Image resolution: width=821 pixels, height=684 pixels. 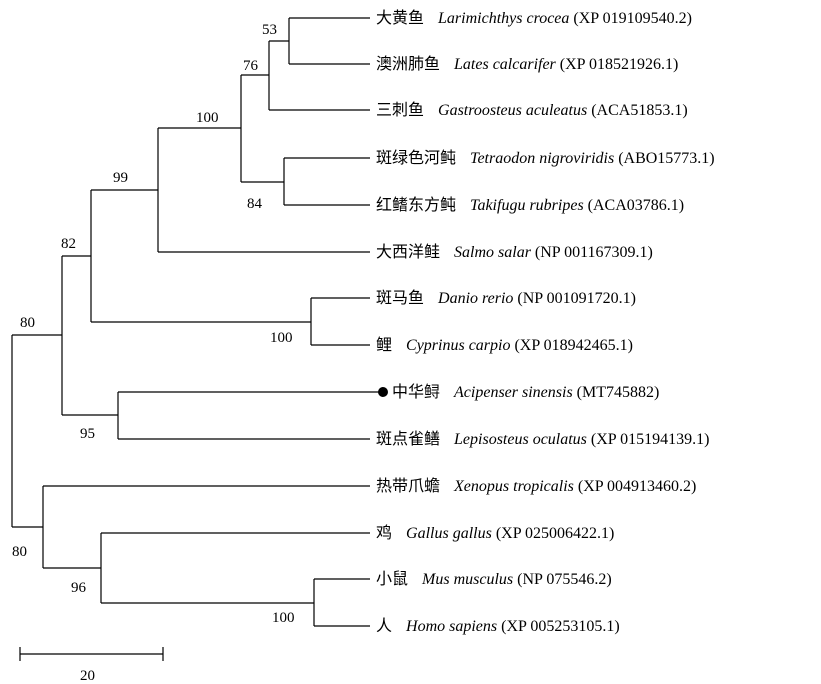 I want to click on query-sequence-marker, so click(x=383, y=392).